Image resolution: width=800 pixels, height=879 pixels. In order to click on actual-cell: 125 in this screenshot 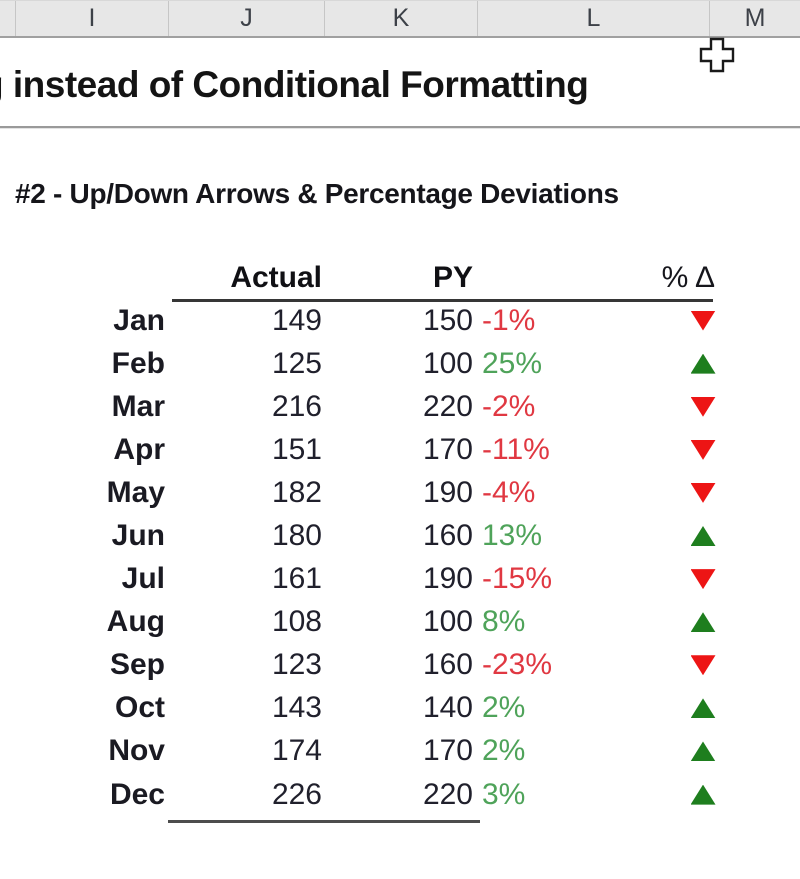, I will do `click(296, 363)`.